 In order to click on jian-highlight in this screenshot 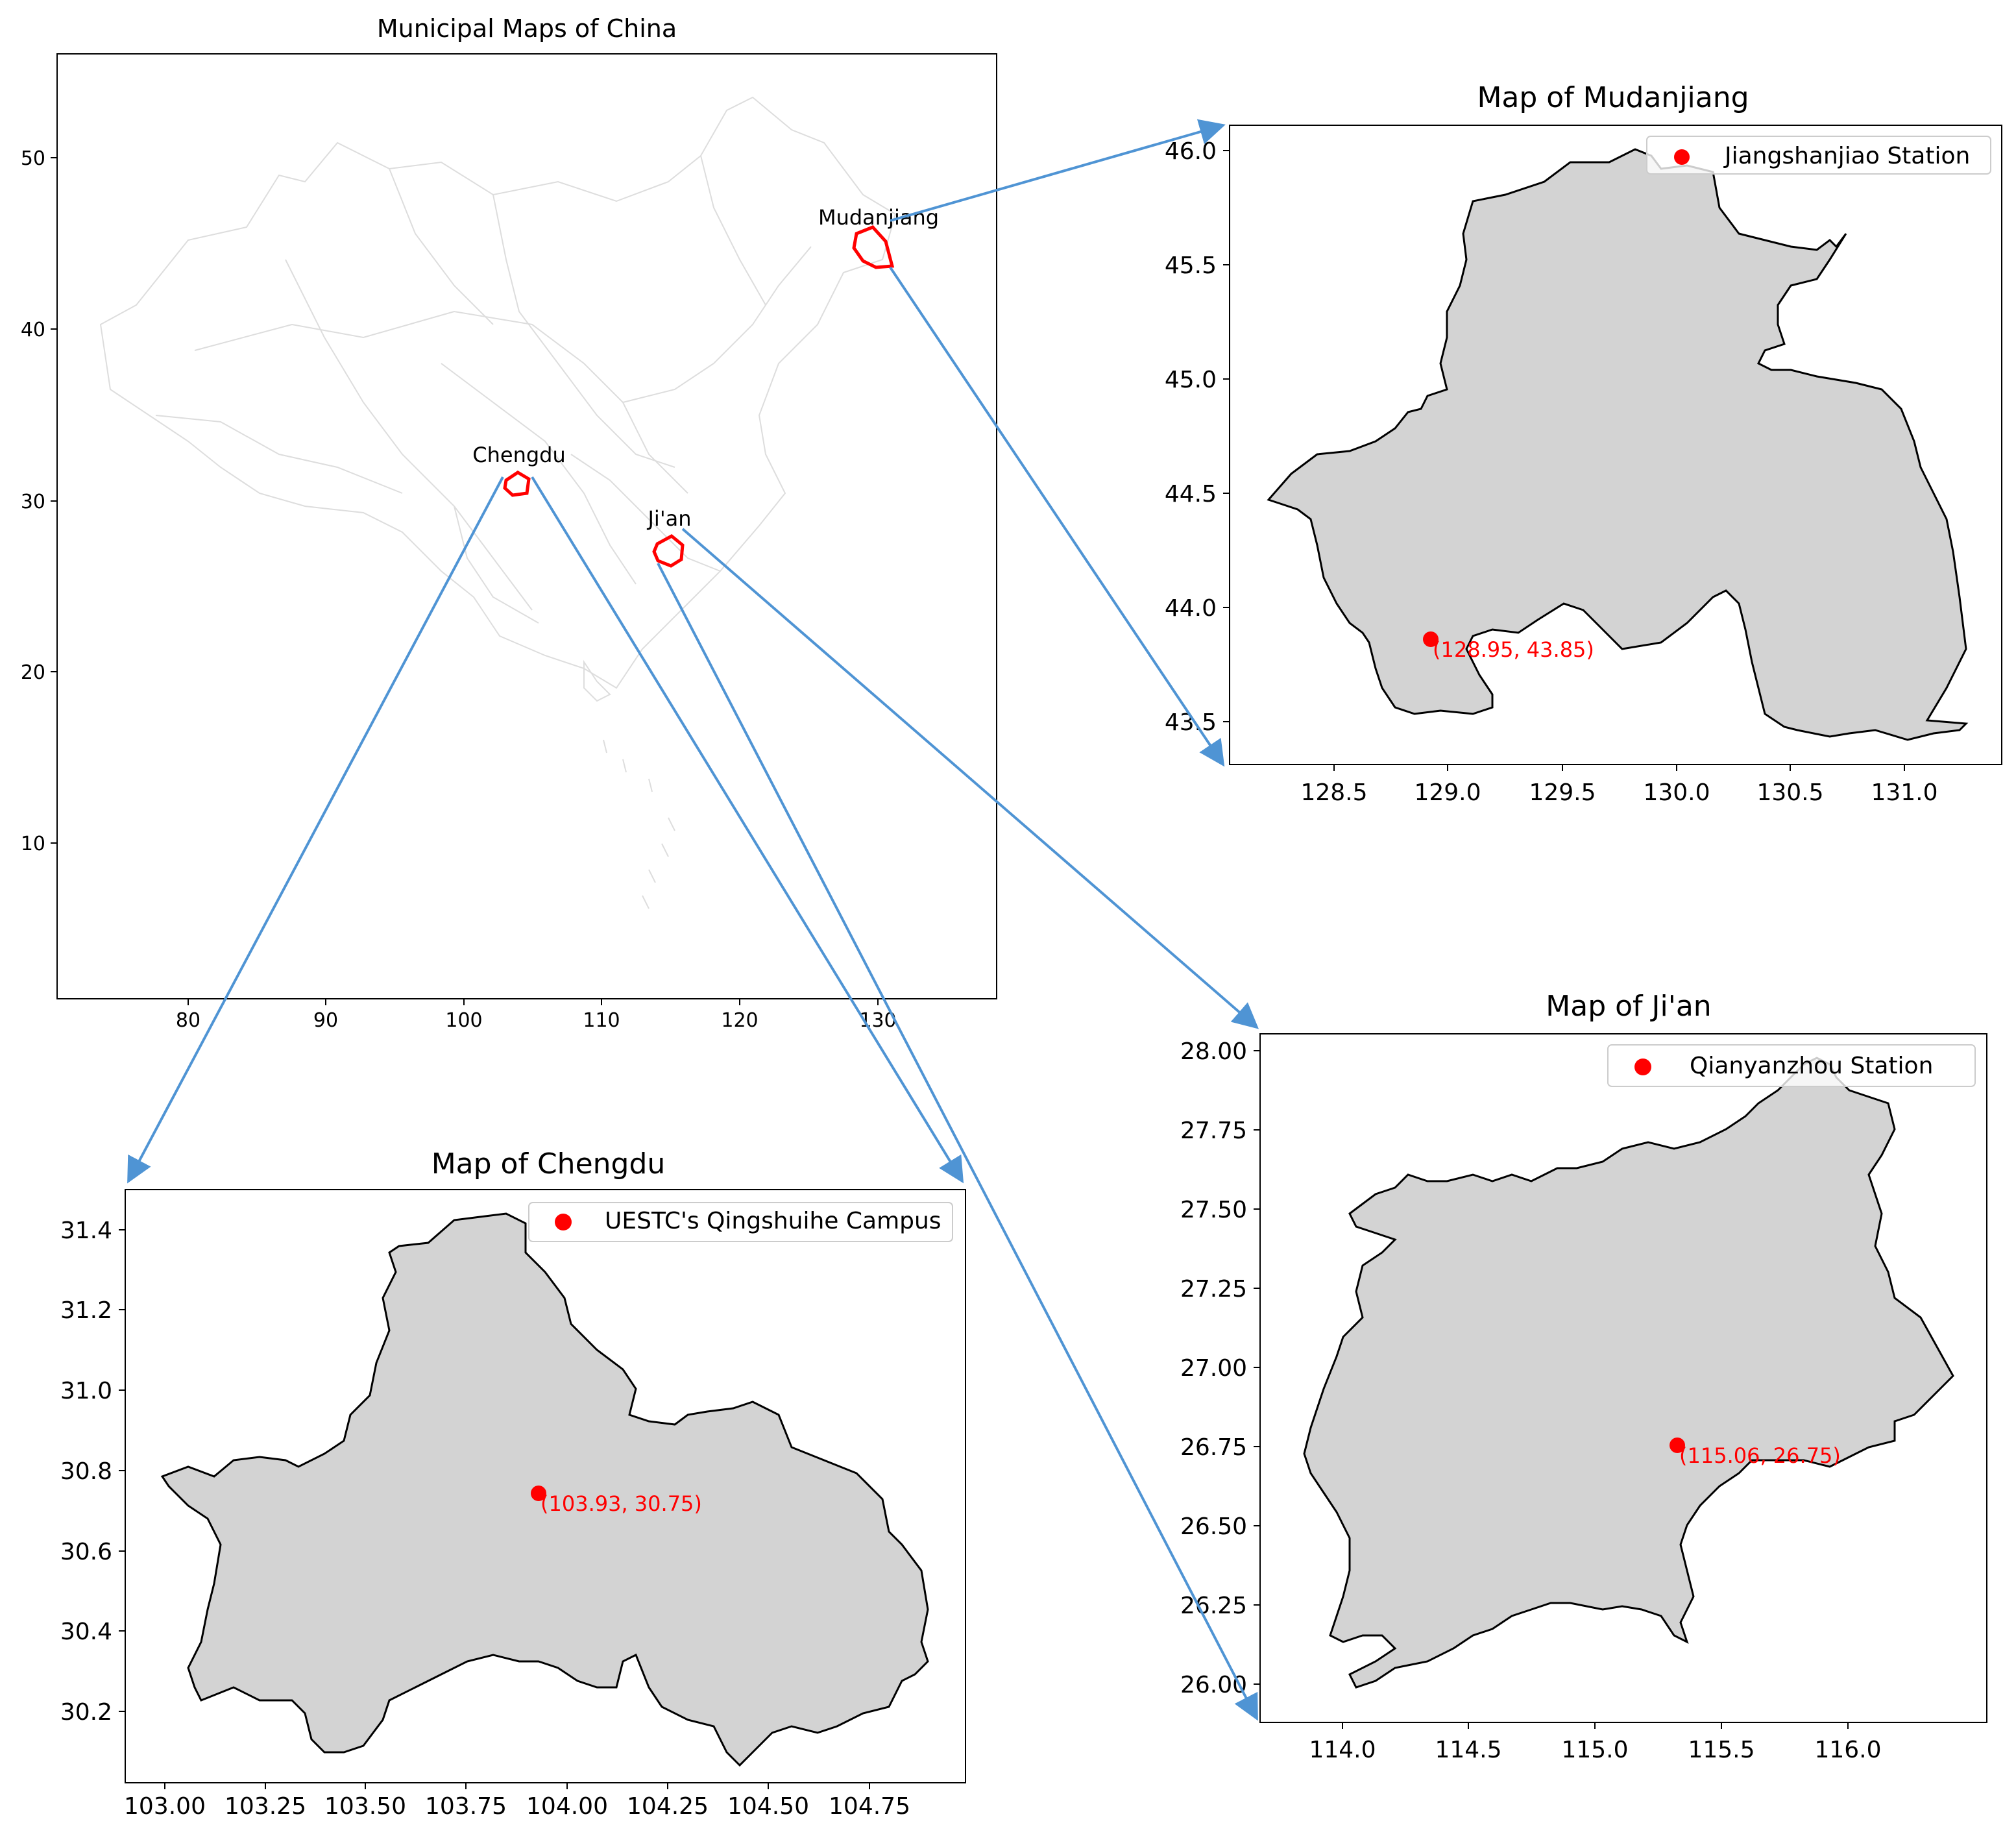, I will do `click(668, 550)`.